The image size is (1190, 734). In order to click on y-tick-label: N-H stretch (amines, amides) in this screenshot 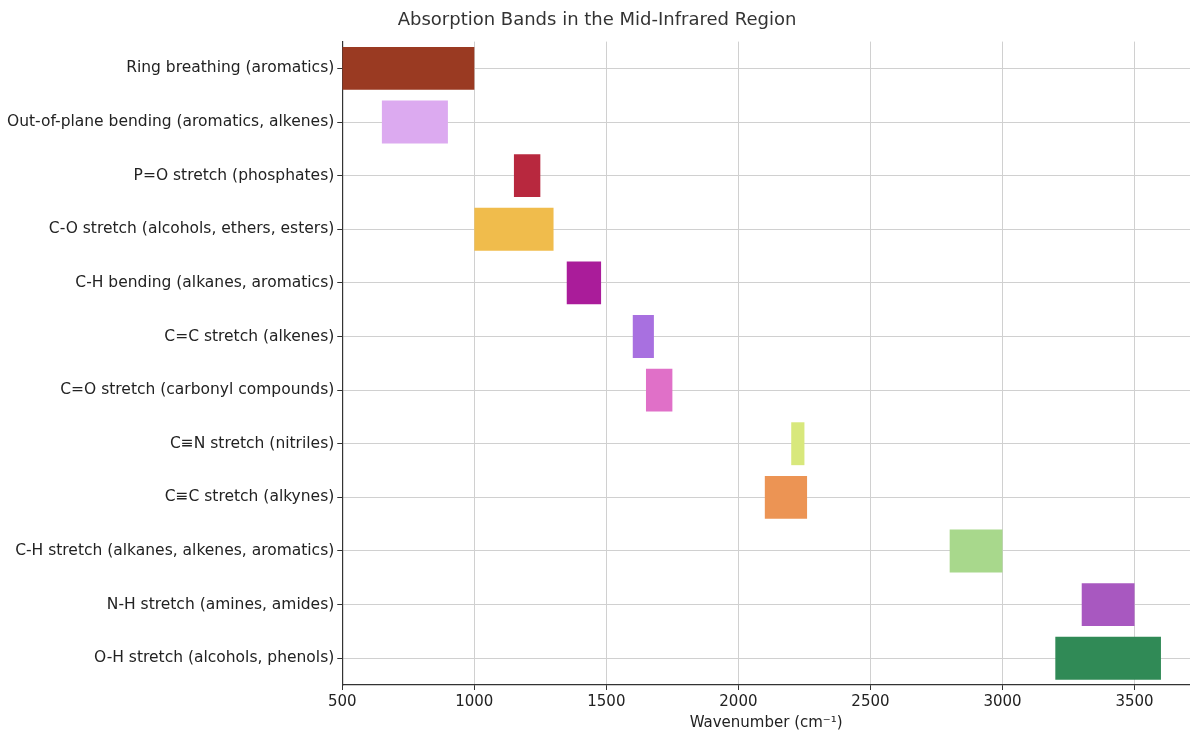, I will do `click(220, 603)`.